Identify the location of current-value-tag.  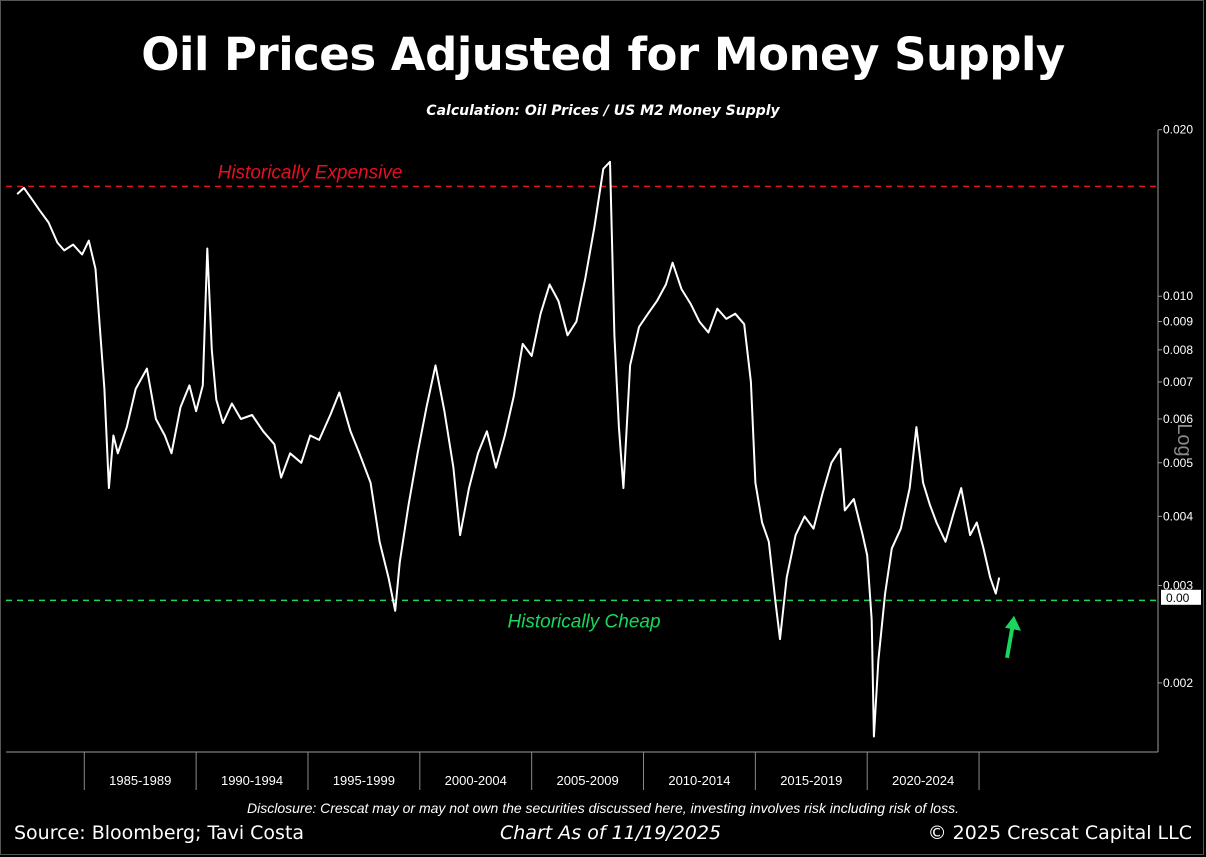
(1181, 597).